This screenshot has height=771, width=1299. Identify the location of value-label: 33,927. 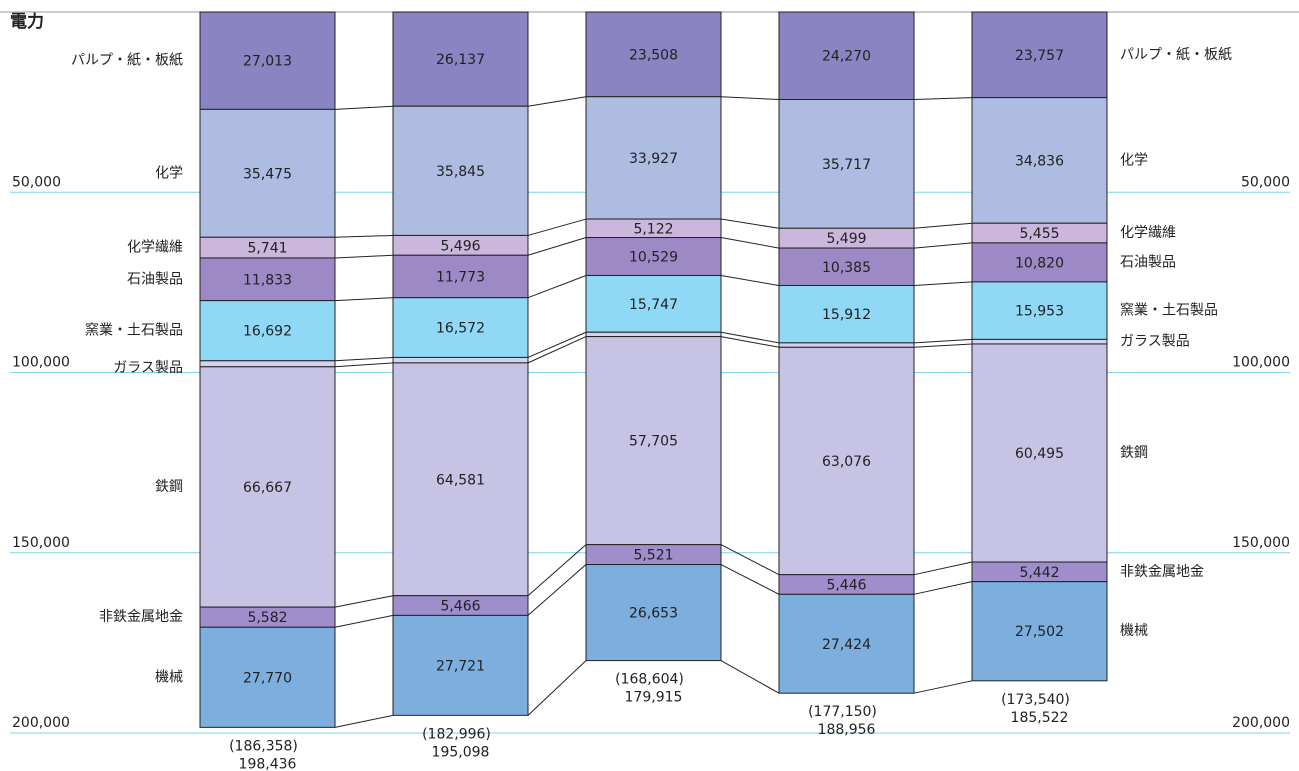
(653, 159).